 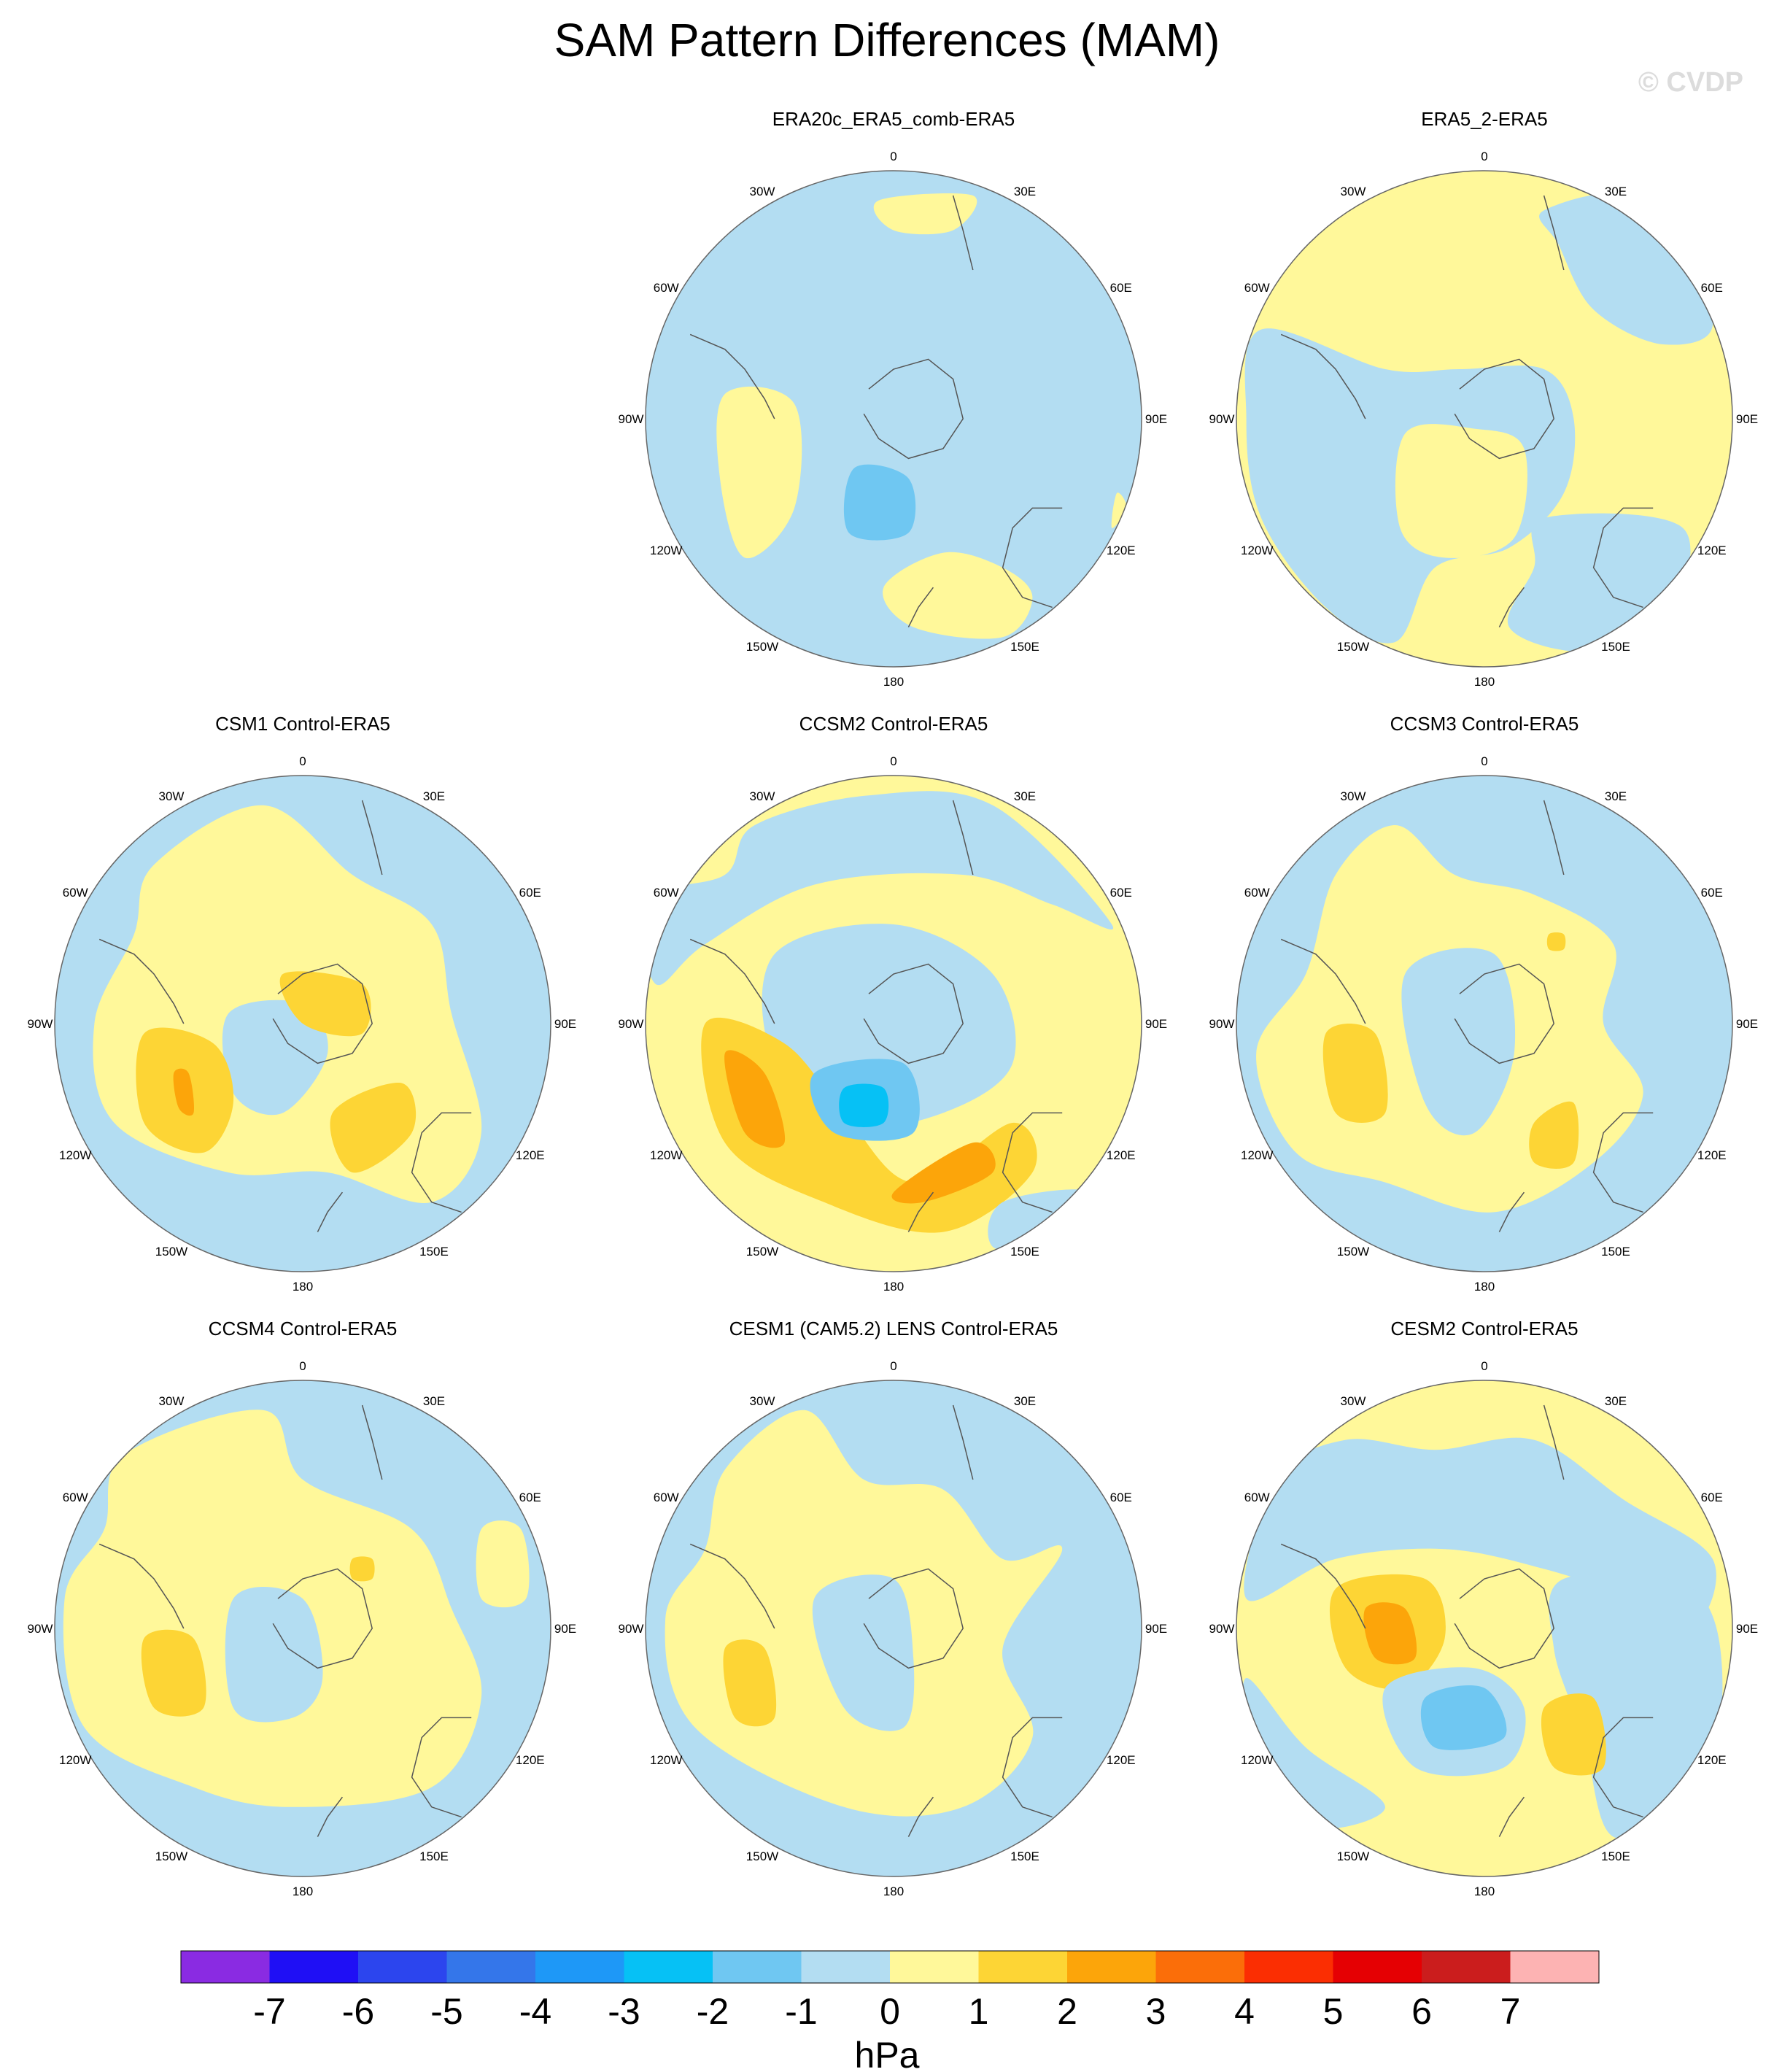 What do you see at coordinates (1333, 2011) in the screenshot?
I see `colorbar-tick-label: 5` at bounding box center [1333, 2011].